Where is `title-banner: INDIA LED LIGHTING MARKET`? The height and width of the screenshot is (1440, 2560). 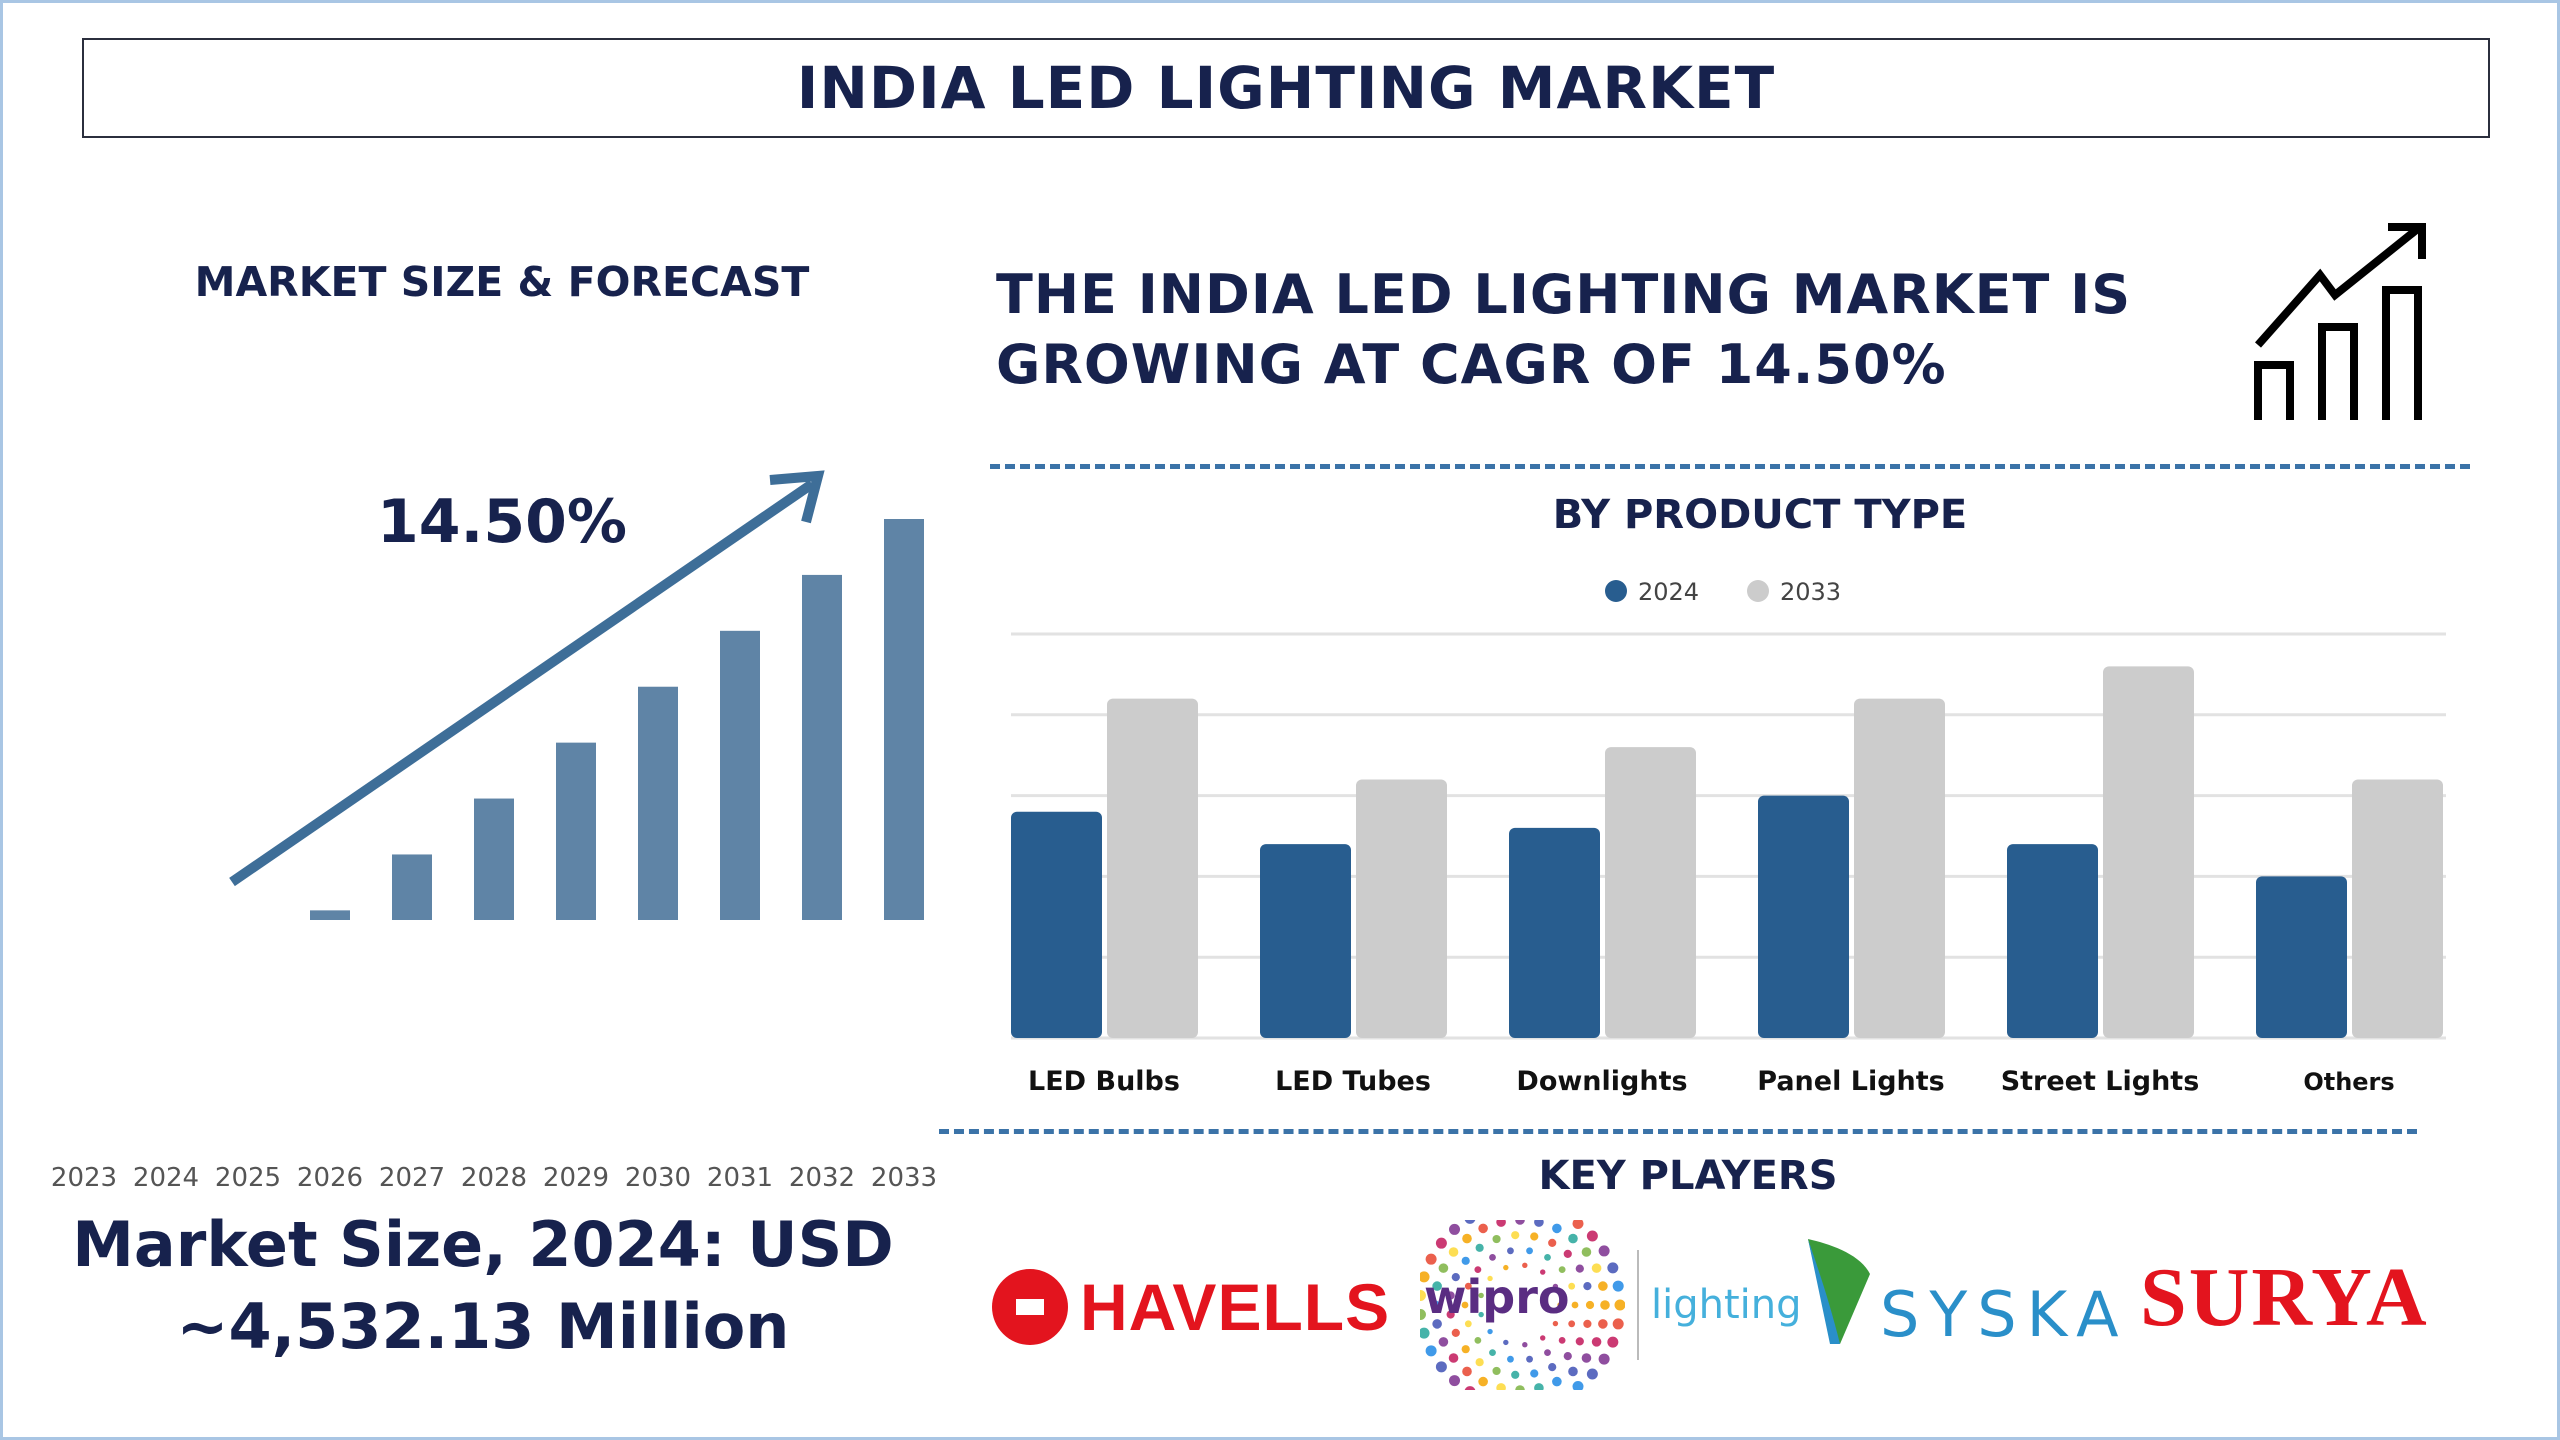 title-banner: INDIA LED LIGHTING MARKET is located at coordinates (1286, 88).